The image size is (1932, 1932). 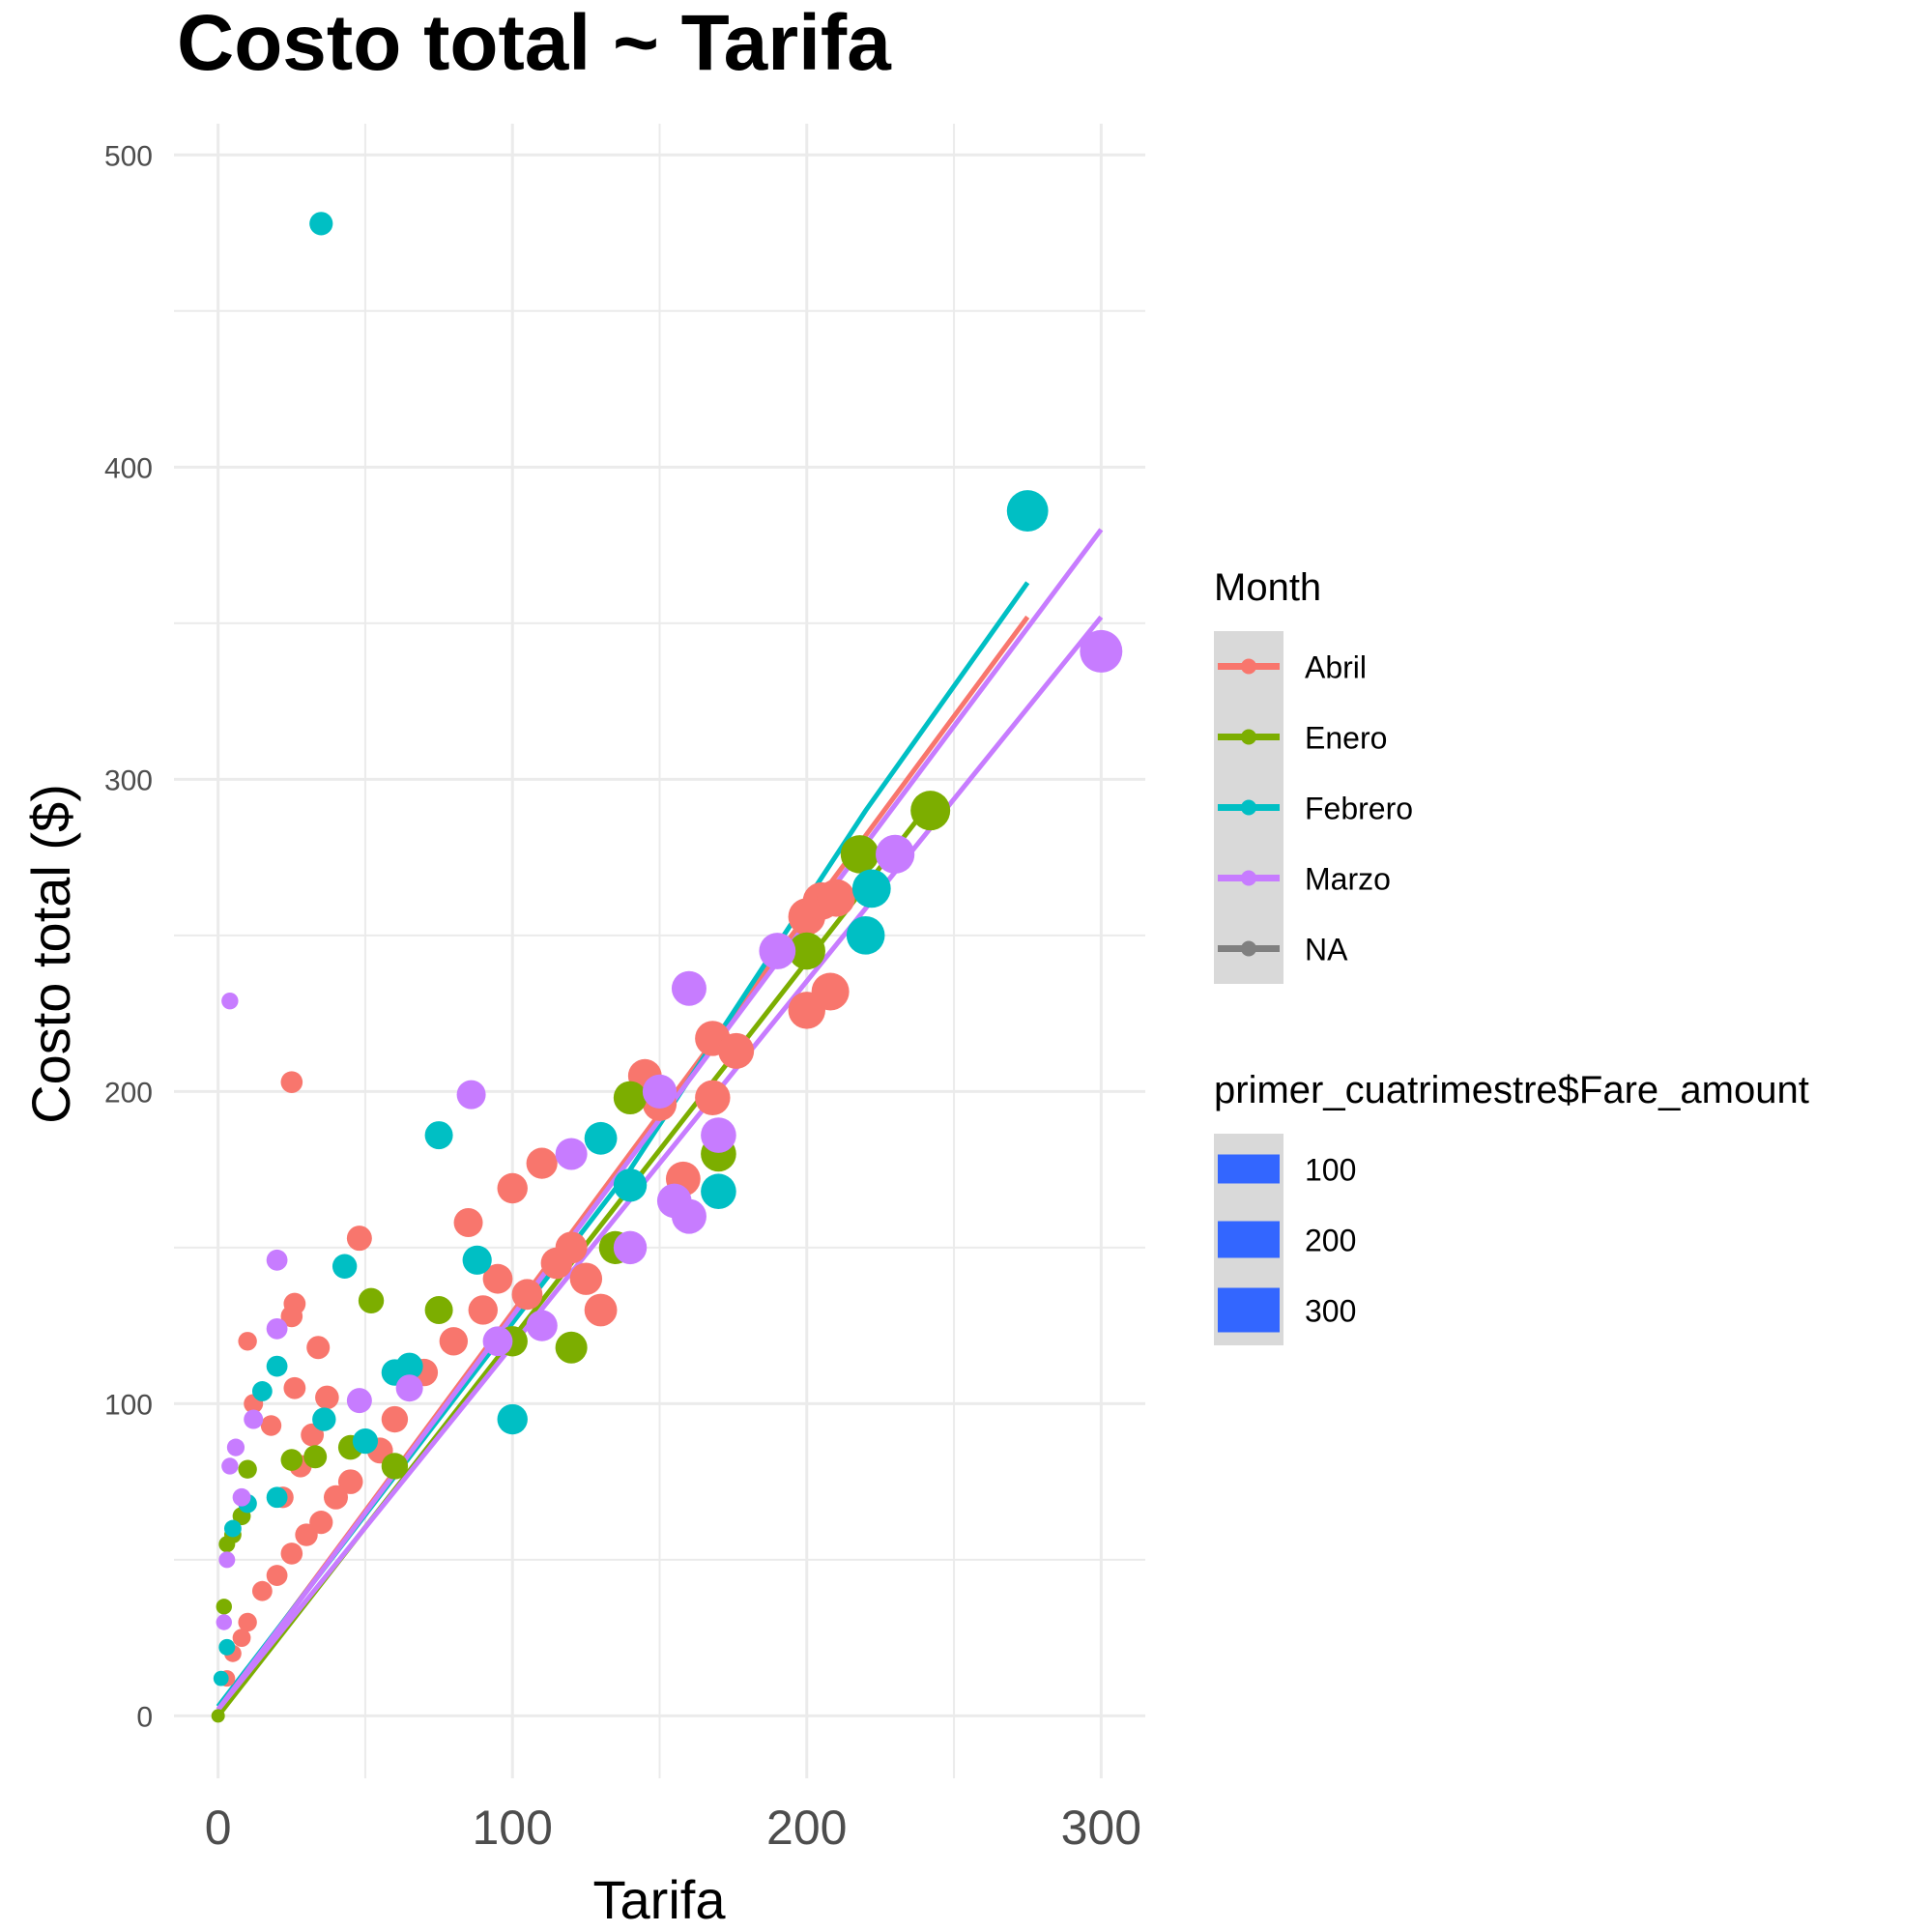 I want to click on legend-label-na: NA, so click(x=1326, y=950).